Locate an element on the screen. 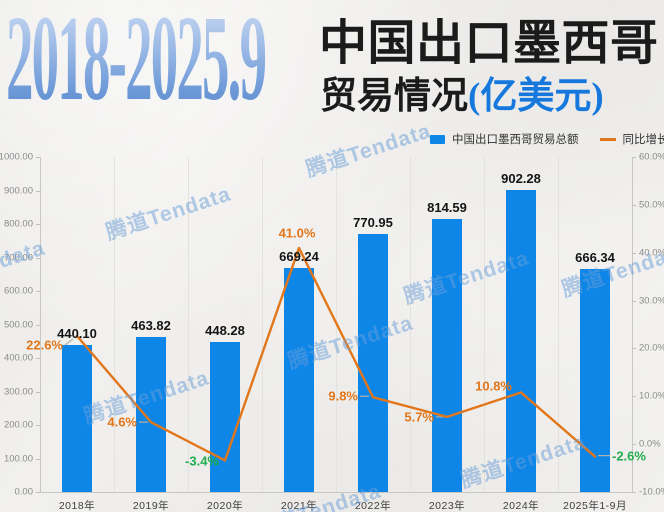 This screenshot has height=512, width=664. bar-value-label: 666.34 is located at coordinates (595, 257).